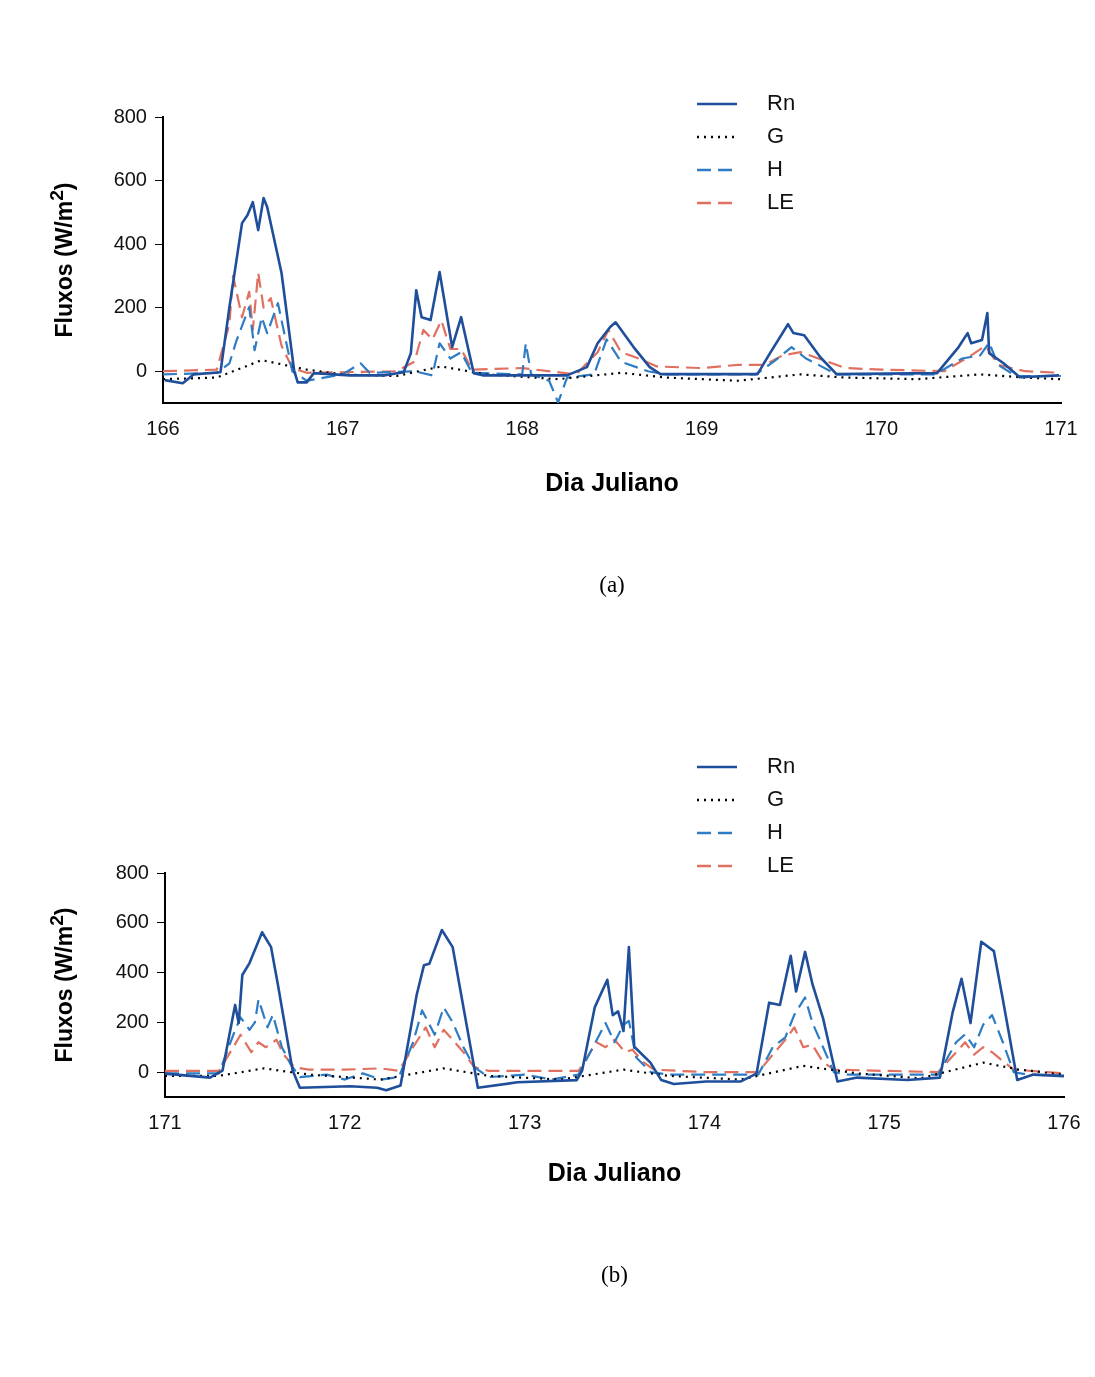 The image size is (1095, 1377). I want to click on text: (b), so click(614, 1275).